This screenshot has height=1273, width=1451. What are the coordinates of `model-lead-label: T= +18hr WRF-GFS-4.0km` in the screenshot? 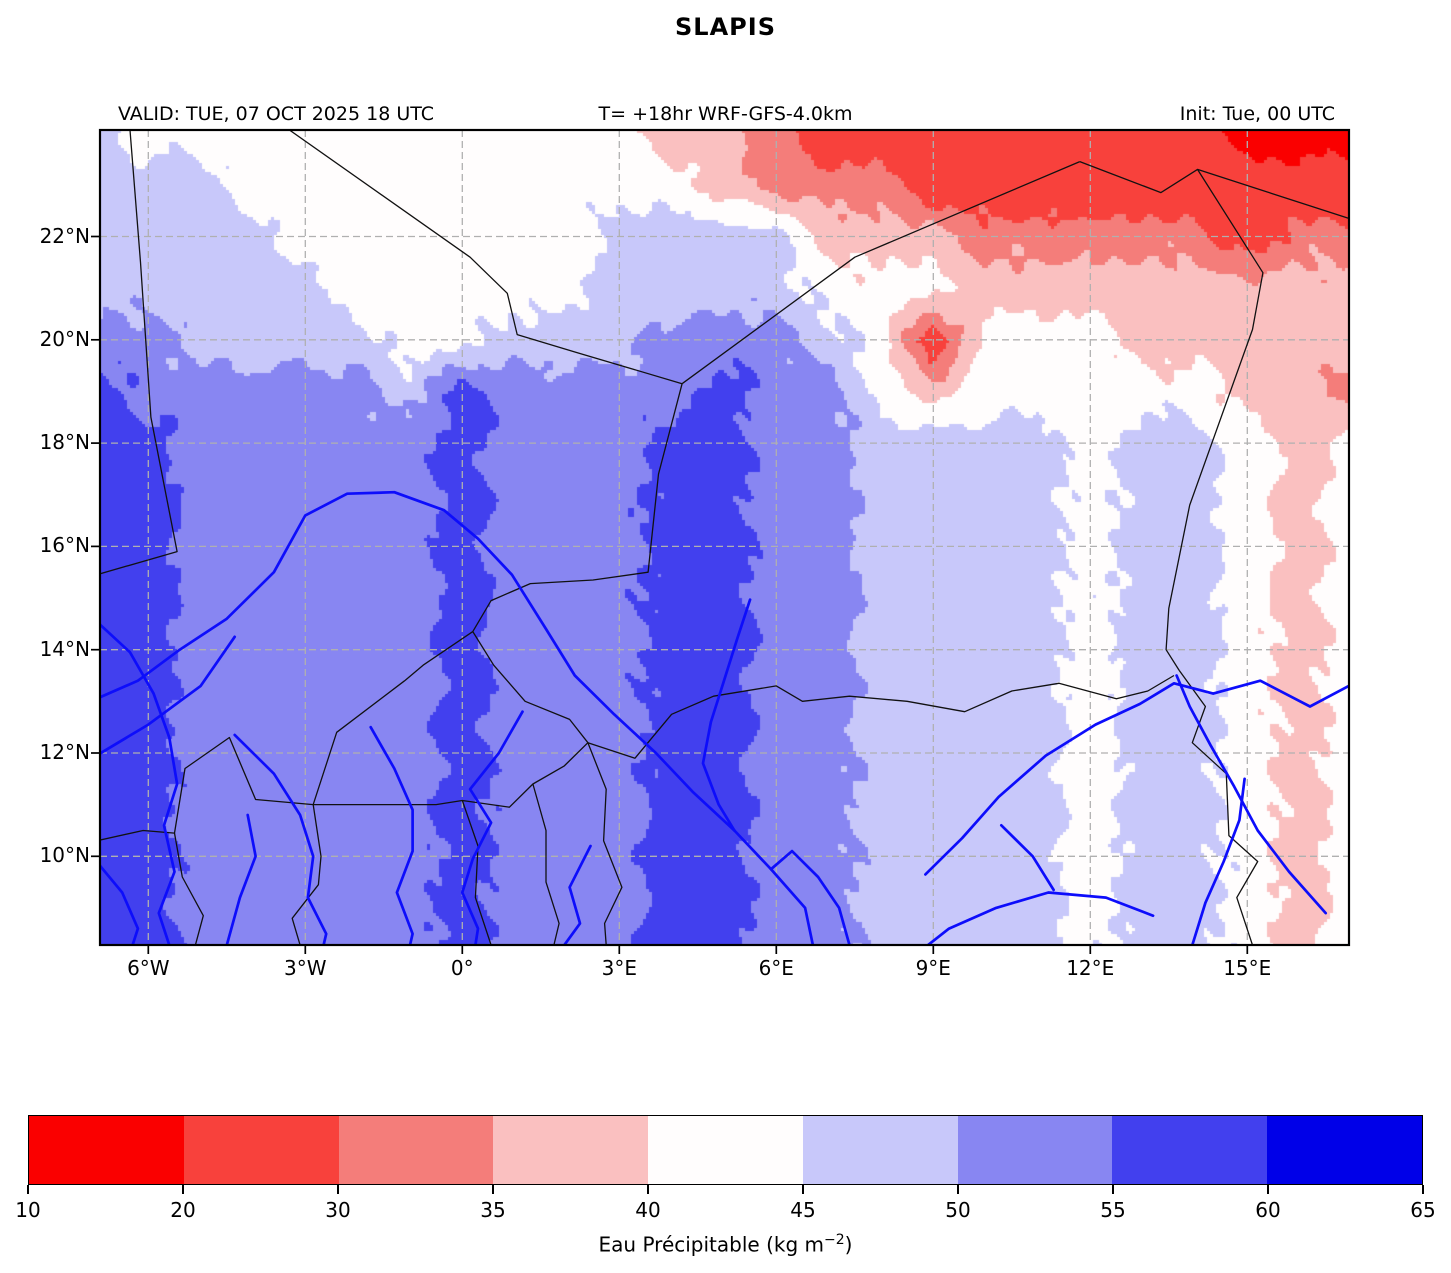 It's located at (725, 114).